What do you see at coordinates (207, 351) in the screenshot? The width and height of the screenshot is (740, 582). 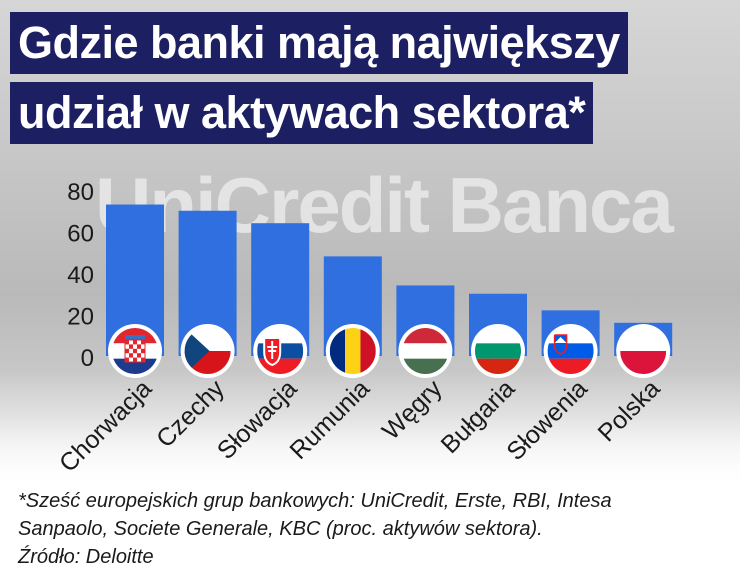 I see `czechia-flag-icon` at bounding box center [207, 351].